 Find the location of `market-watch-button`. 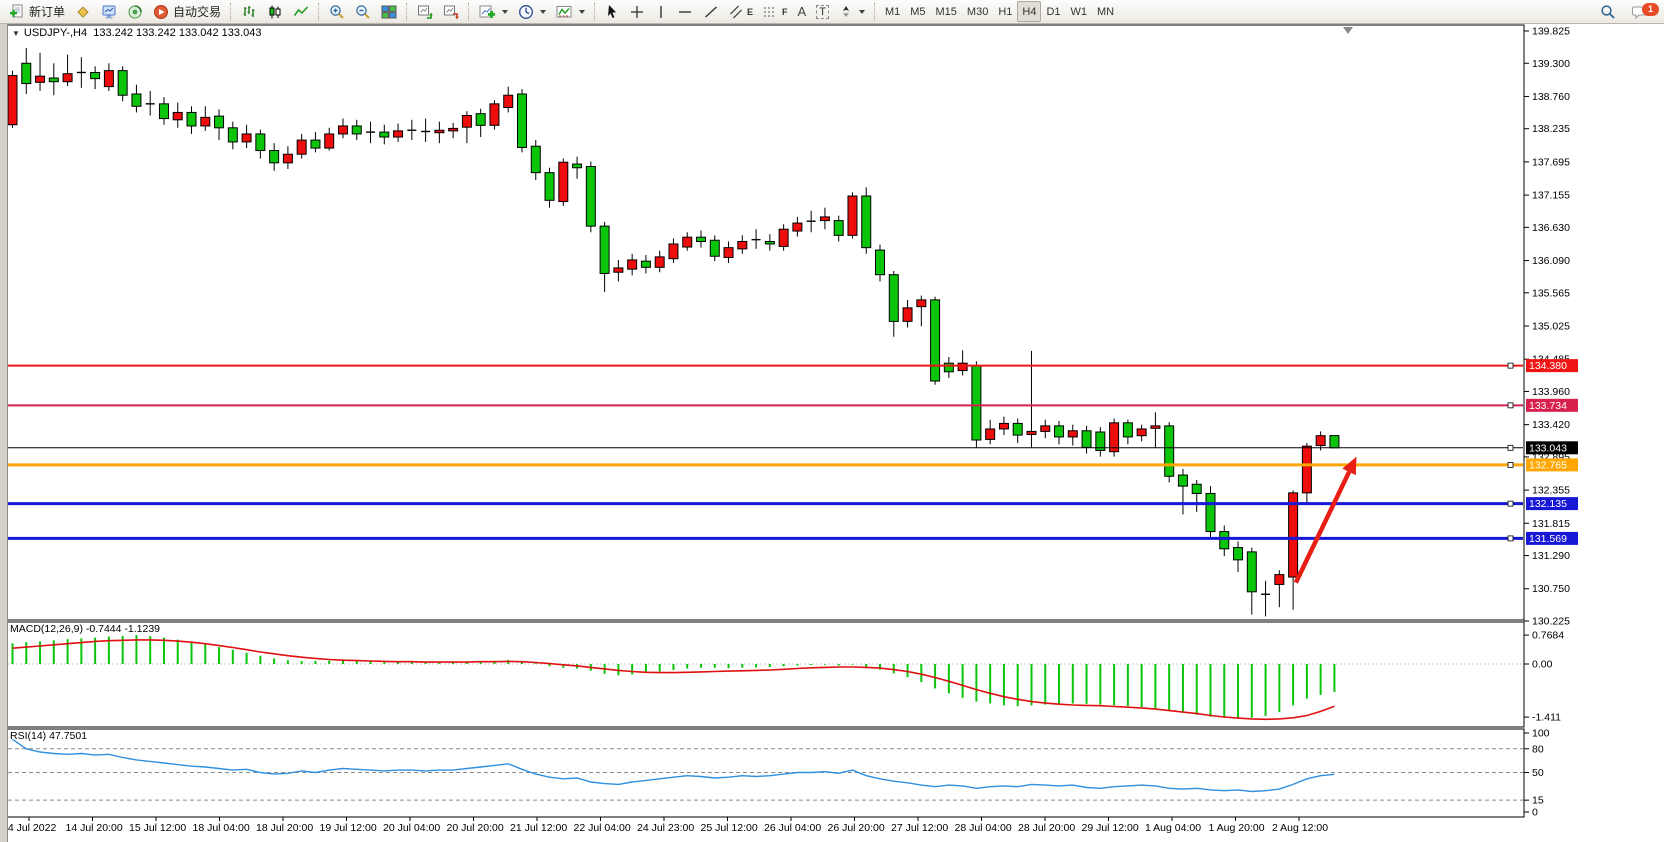

market-watch-button is located at coordinates (109, 11).